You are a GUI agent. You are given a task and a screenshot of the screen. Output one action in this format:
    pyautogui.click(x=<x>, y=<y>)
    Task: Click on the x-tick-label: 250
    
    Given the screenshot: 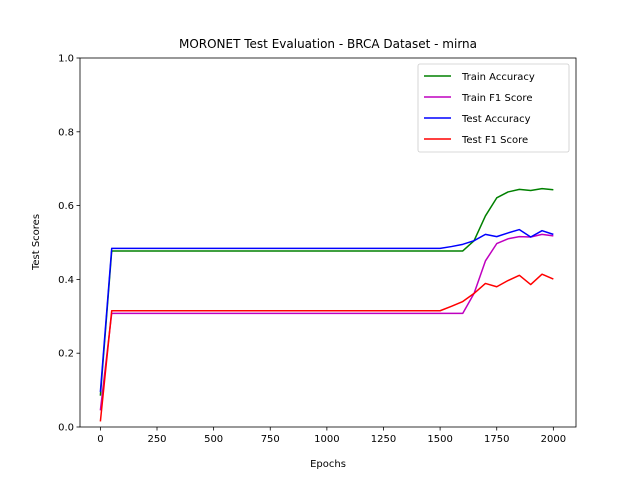 What is the action you would take?
    pyautogui.click(x=156, y=439)
    